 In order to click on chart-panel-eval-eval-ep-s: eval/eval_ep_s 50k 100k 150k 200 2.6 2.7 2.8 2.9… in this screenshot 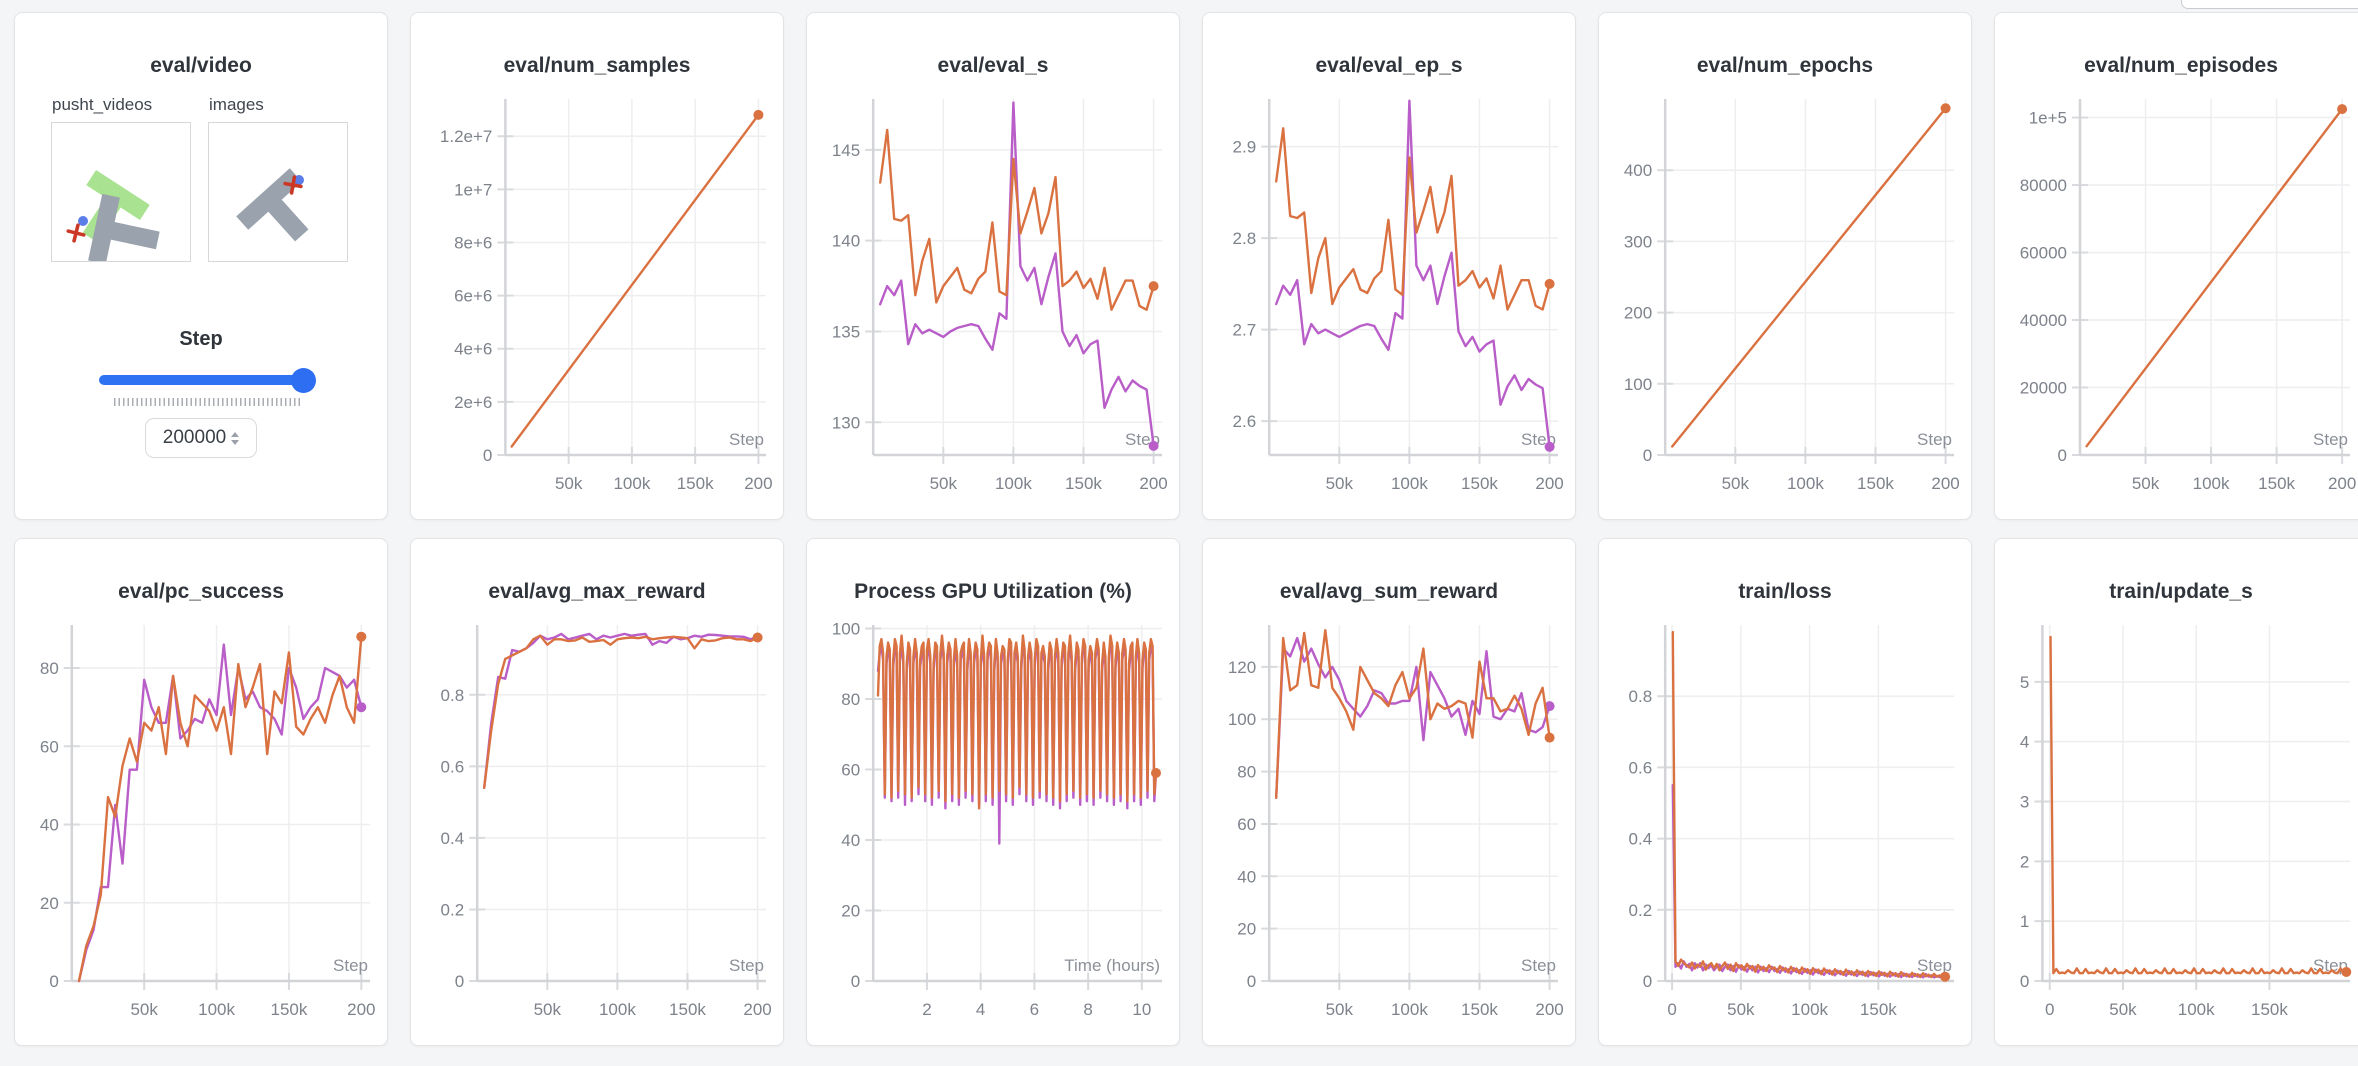, I will do `click(1389, 266)`.